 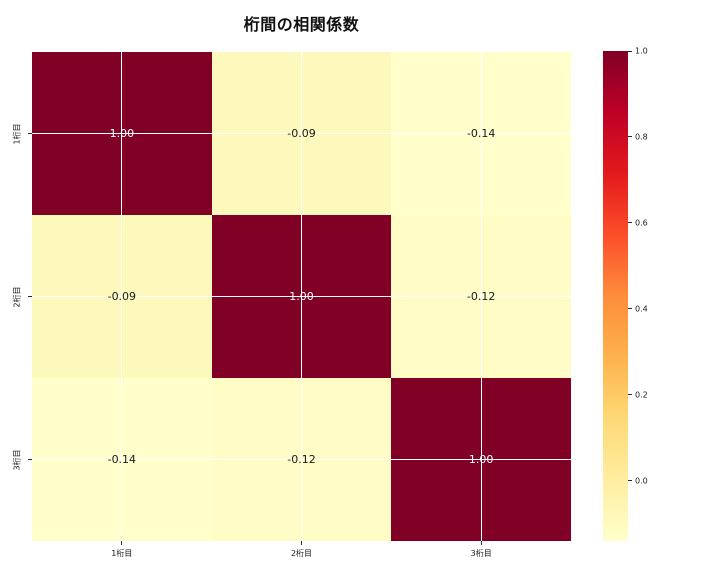 I want to click on colorbar-tick-label: 0.8, so click(x=641, y=137).